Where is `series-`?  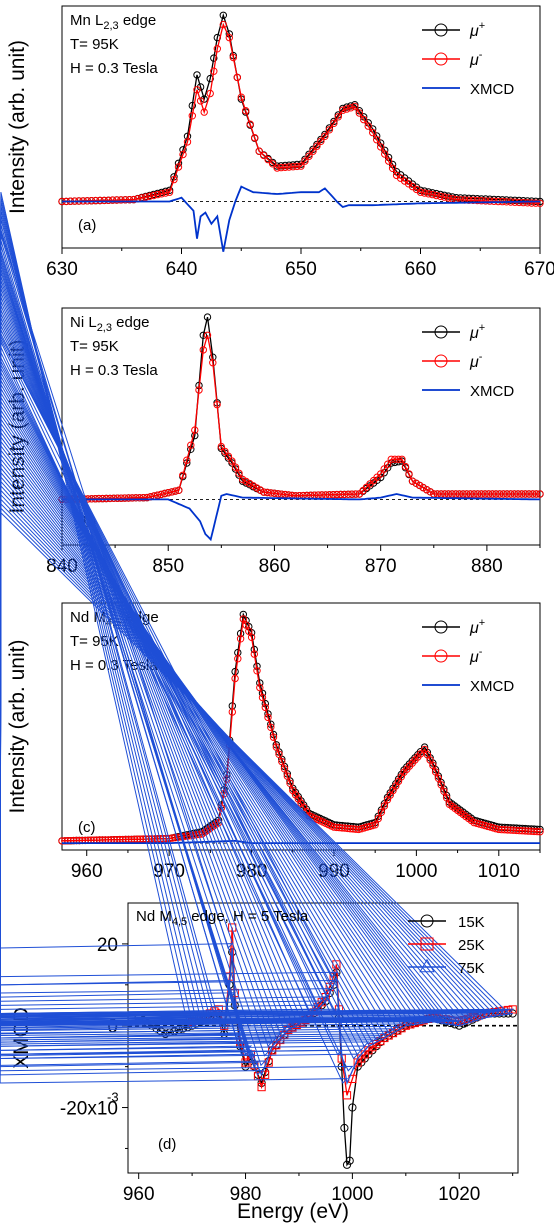 series- is located at coordinates (301, 108).